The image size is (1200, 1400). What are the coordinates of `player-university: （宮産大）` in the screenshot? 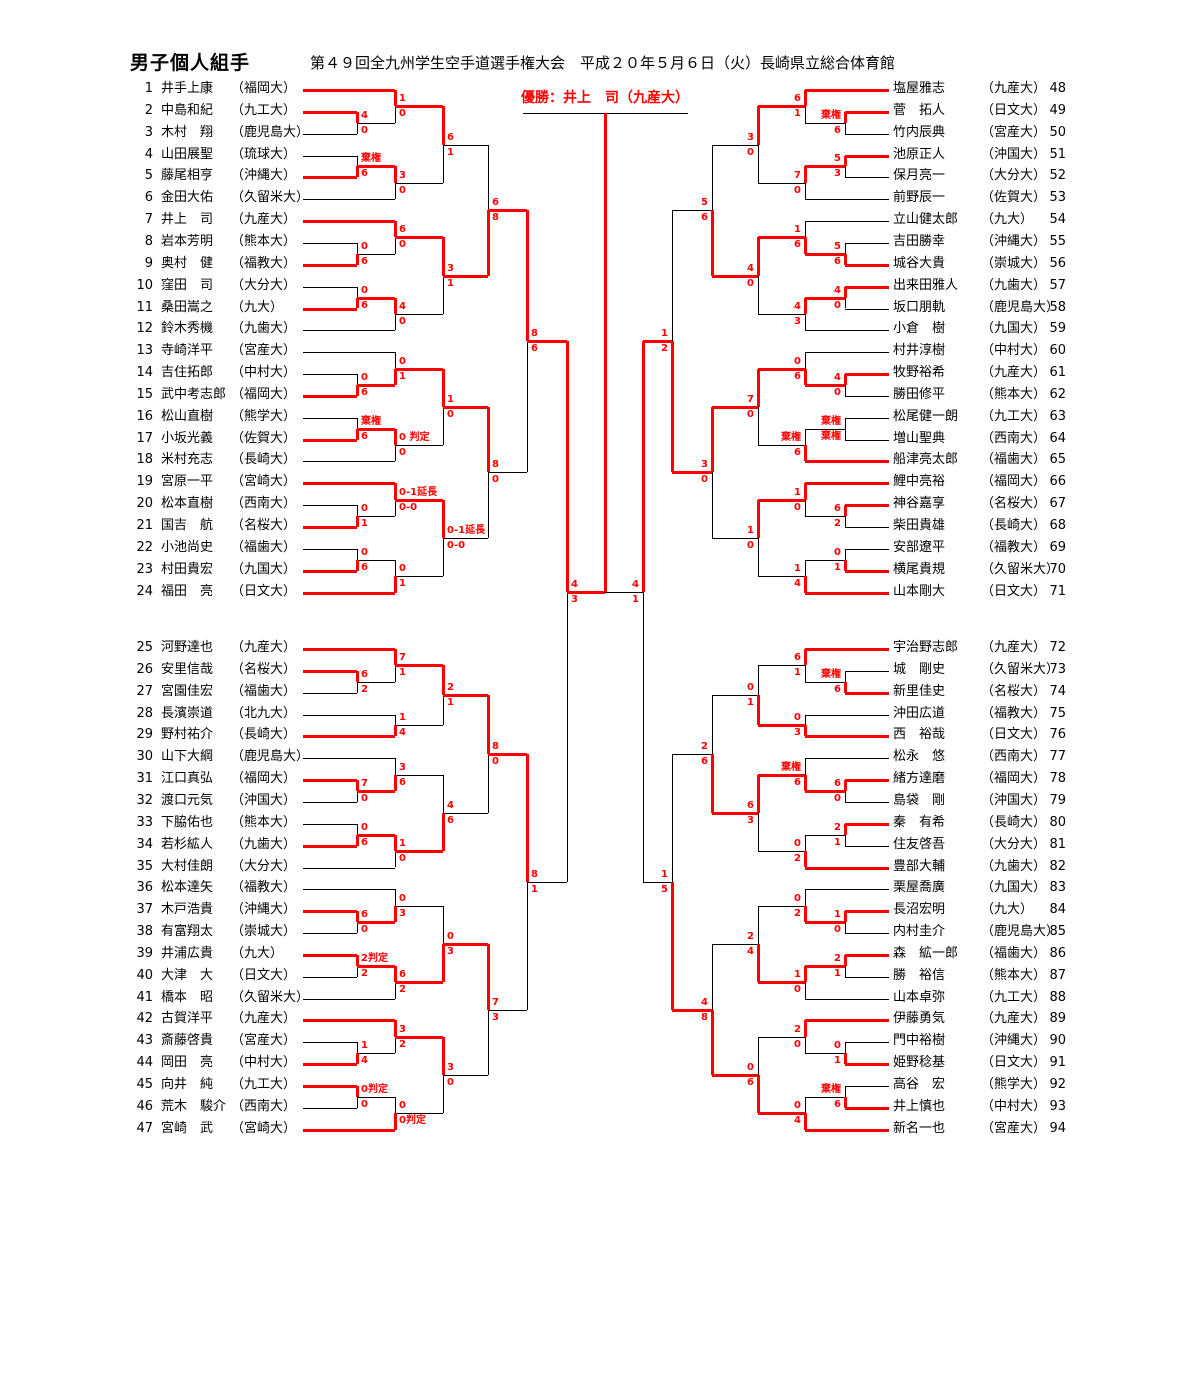 It's located at (264, 351).